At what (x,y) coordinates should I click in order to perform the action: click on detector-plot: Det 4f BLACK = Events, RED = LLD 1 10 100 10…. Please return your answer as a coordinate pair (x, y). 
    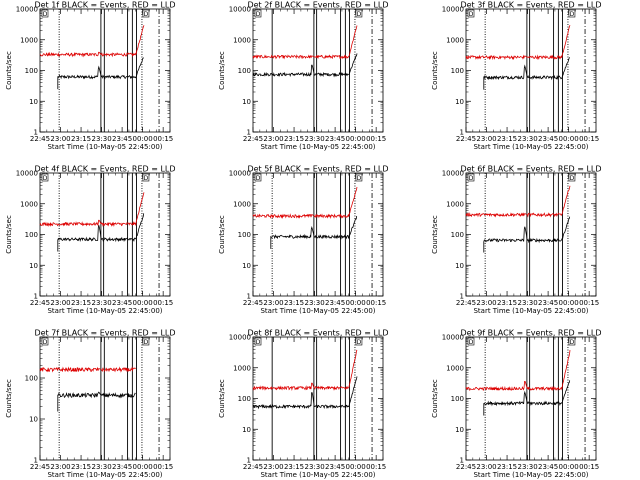
    Looking at the image, I should click on (90, 240).